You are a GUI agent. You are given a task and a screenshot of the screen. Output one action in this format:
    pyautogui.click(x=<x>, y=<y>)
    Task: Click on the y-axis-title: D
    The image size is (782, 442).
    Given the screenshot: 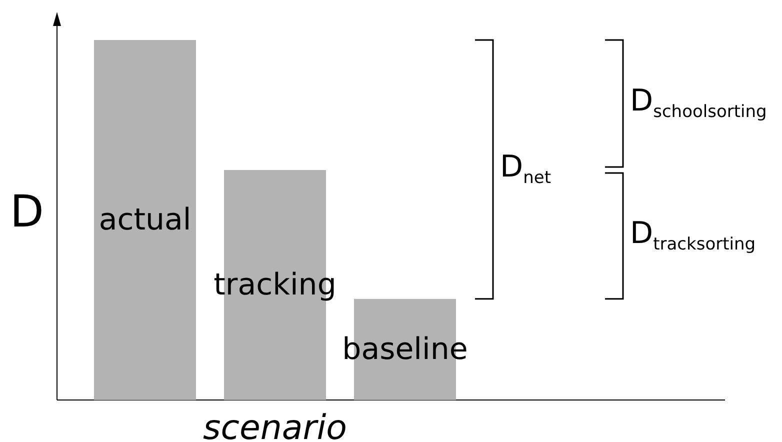 What is the action you would take?
    pyautogui.click(x=27, y=212)
    